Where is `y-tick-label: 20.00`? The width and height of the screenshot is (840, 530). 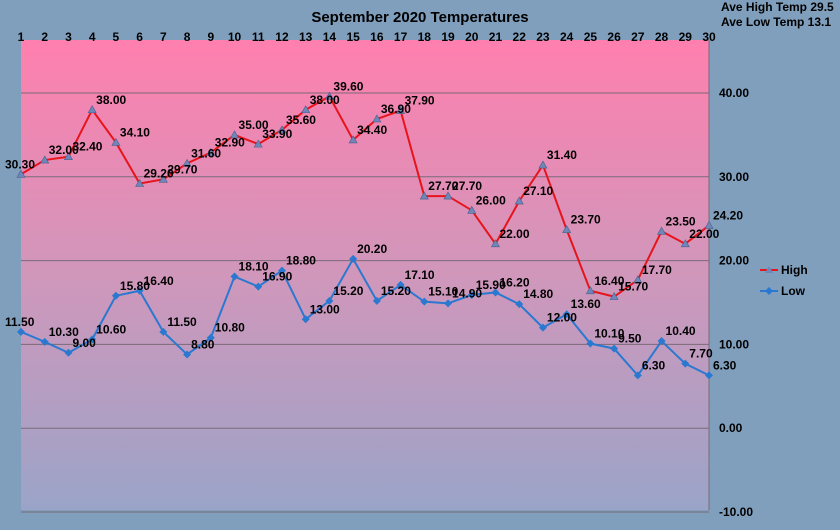
y-tick-label: 20.00 is located at coordinates (734, 261).